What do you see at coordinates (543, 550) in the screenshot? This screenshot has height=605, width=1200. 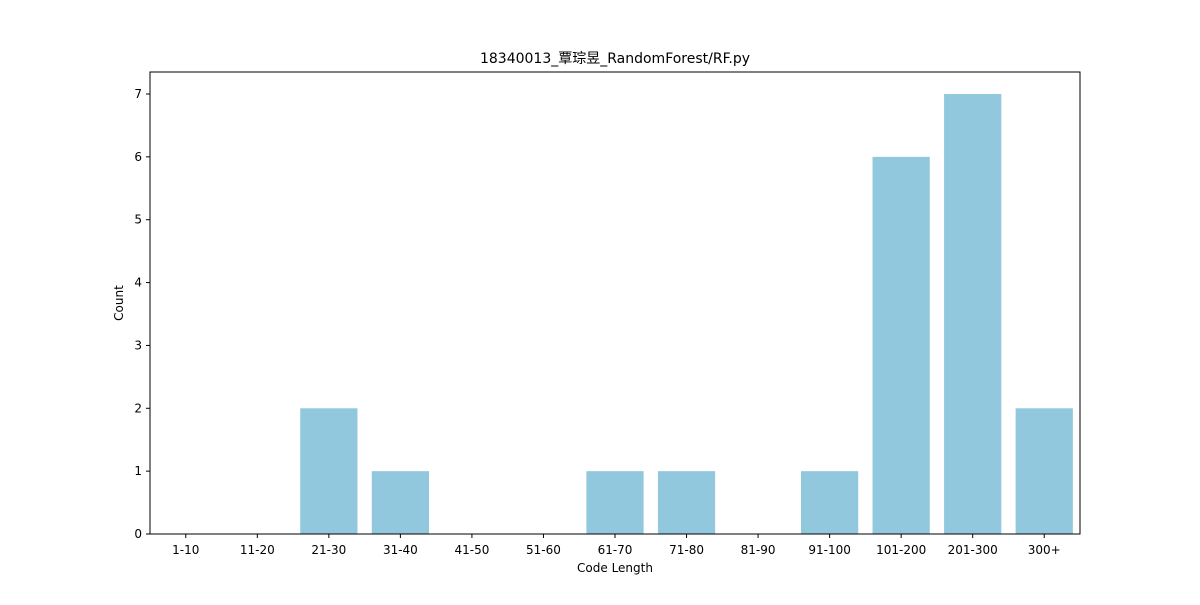 I see `x-tick-label: 51-60` at bounding box center [543, 550].